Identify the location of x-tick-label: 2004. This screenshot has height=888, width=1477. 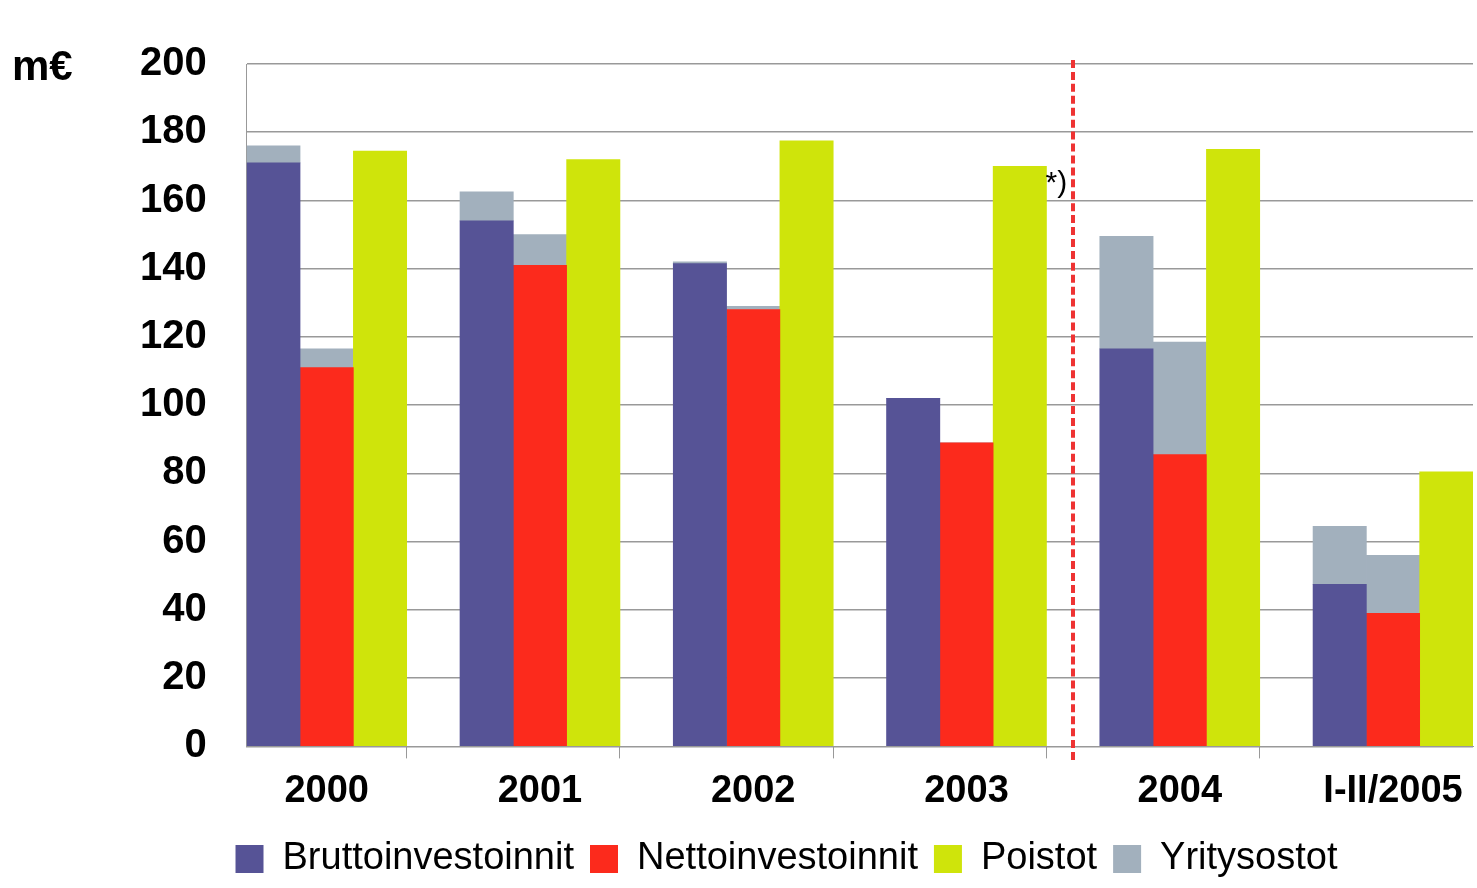
(1180, 788).